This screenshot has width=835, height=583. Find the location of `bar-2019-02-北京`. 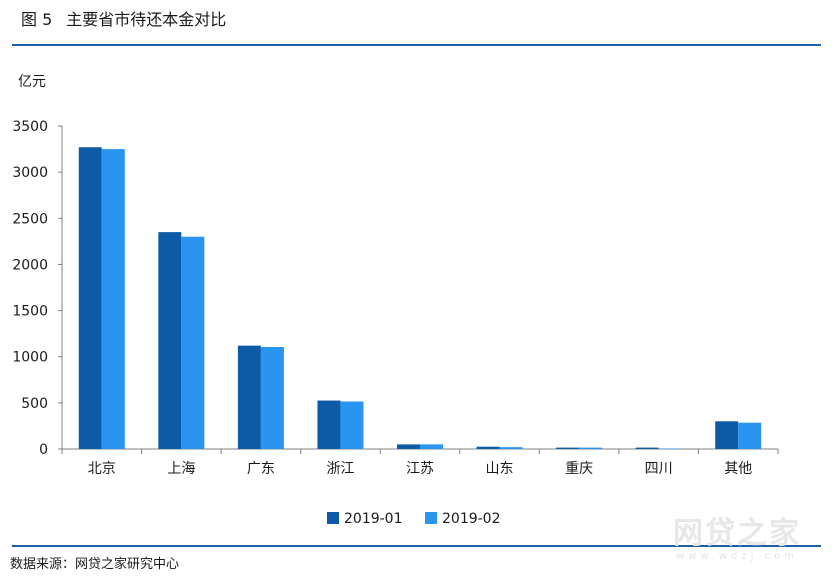

bar-2019-02-北京 is located at coordinates (113, 299).